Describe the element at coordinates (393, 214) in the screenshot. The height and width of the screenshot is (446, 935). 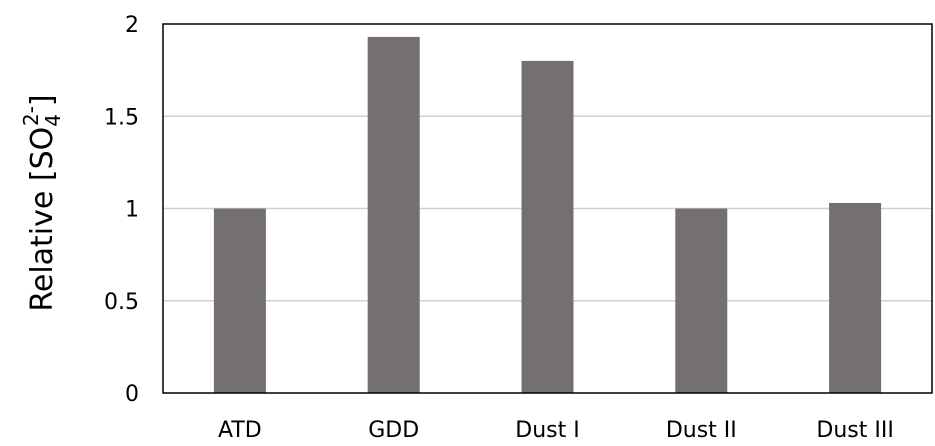
I see `bar-gdd` at that location.